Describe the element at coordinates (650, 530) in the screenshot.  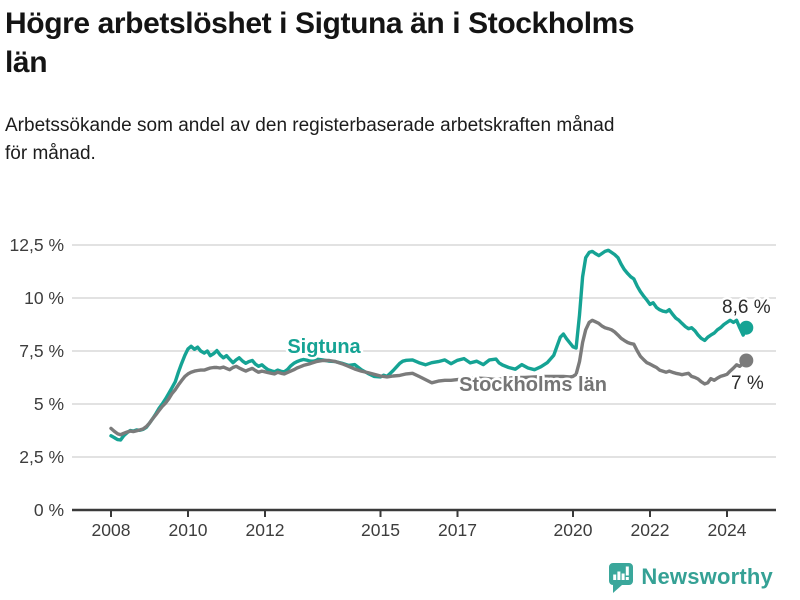
I see `x-tick-label: 2022` at that location.